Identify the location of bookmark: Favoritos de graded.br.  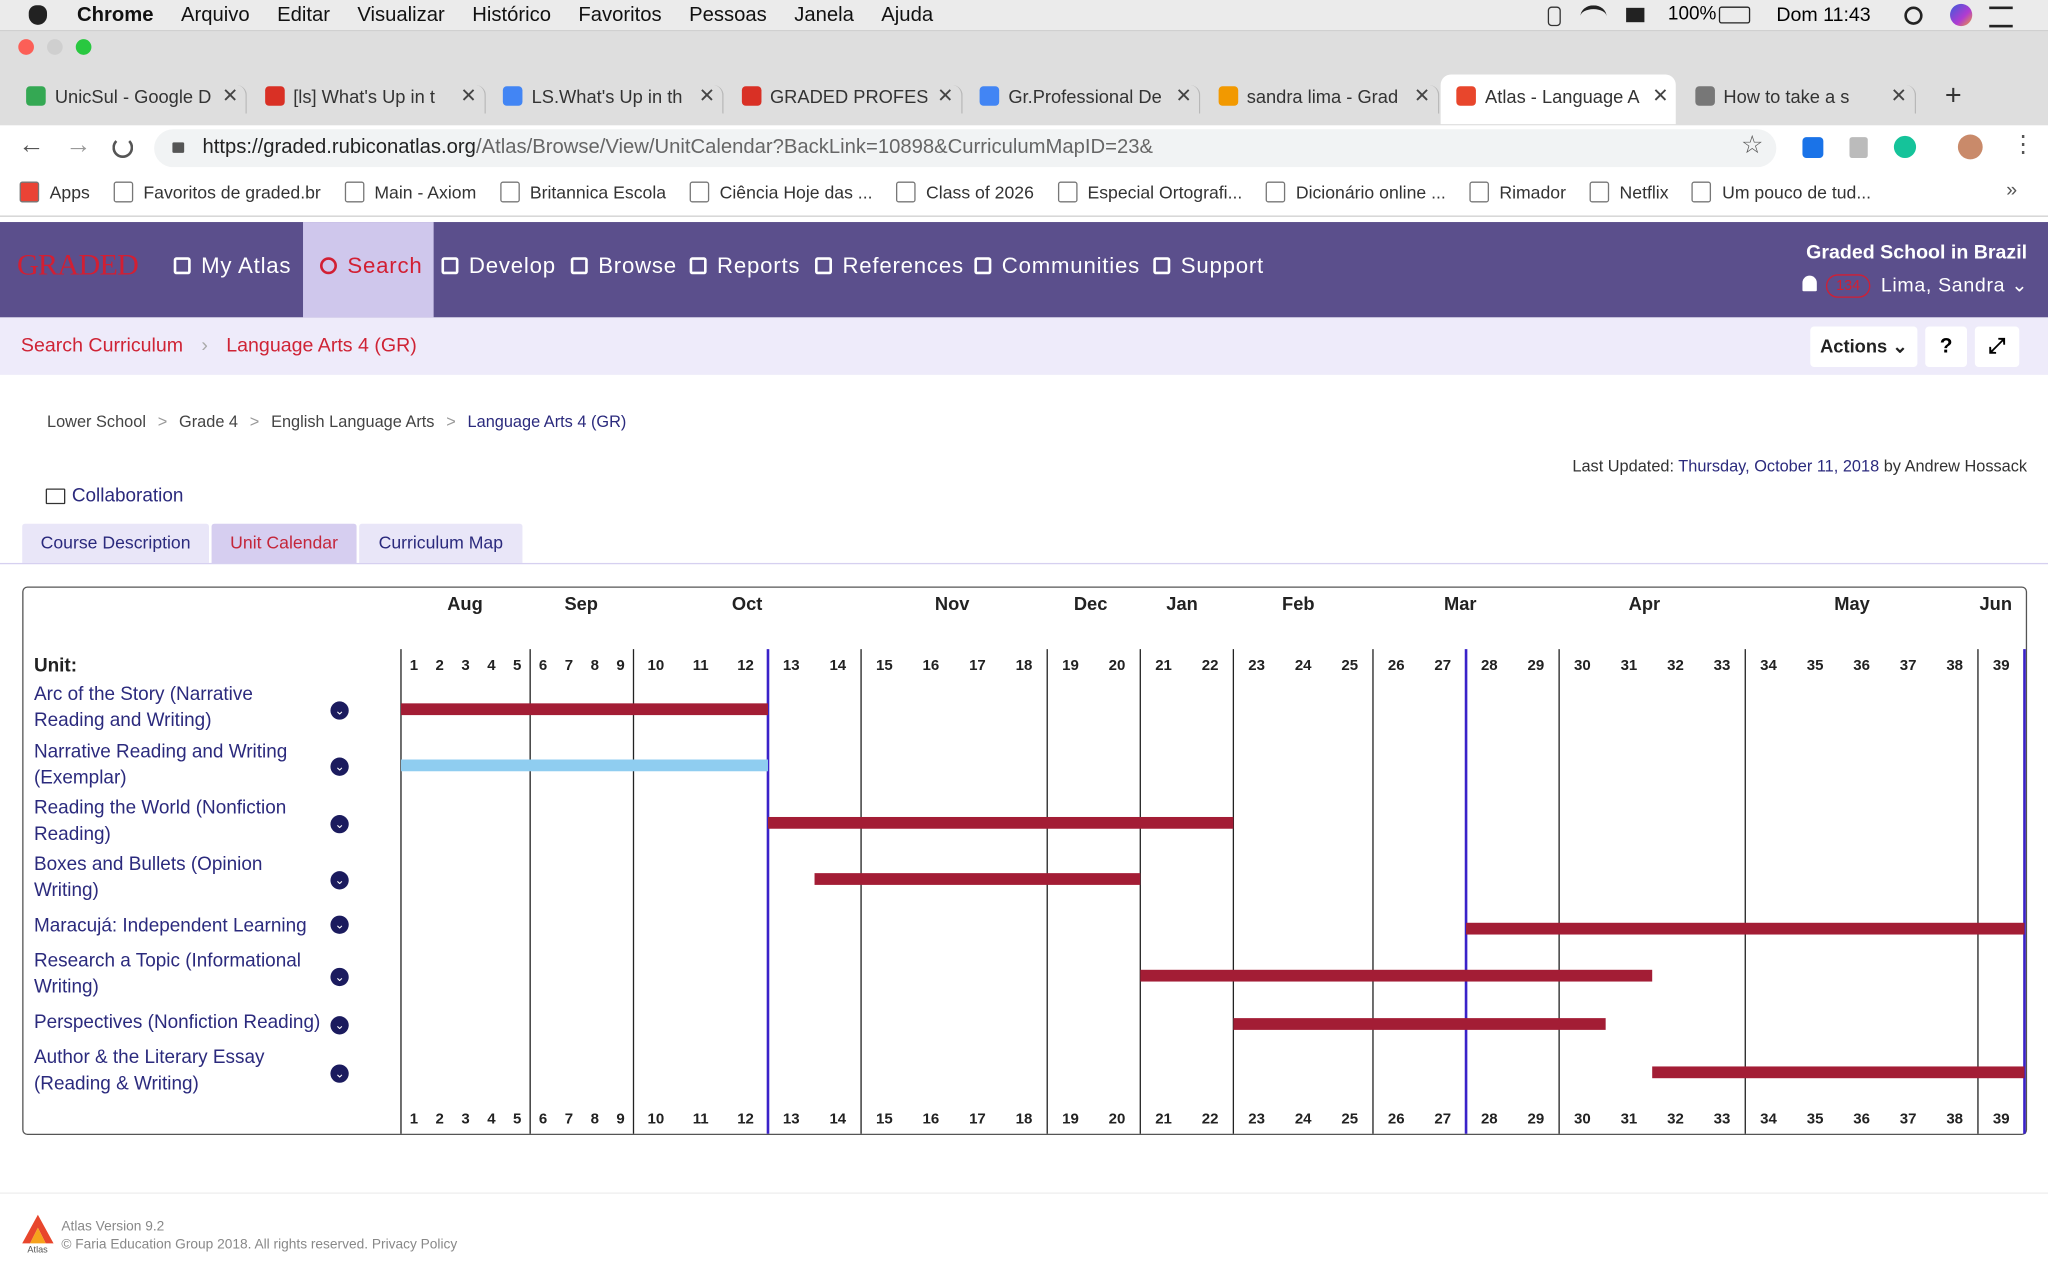
(217, 192).